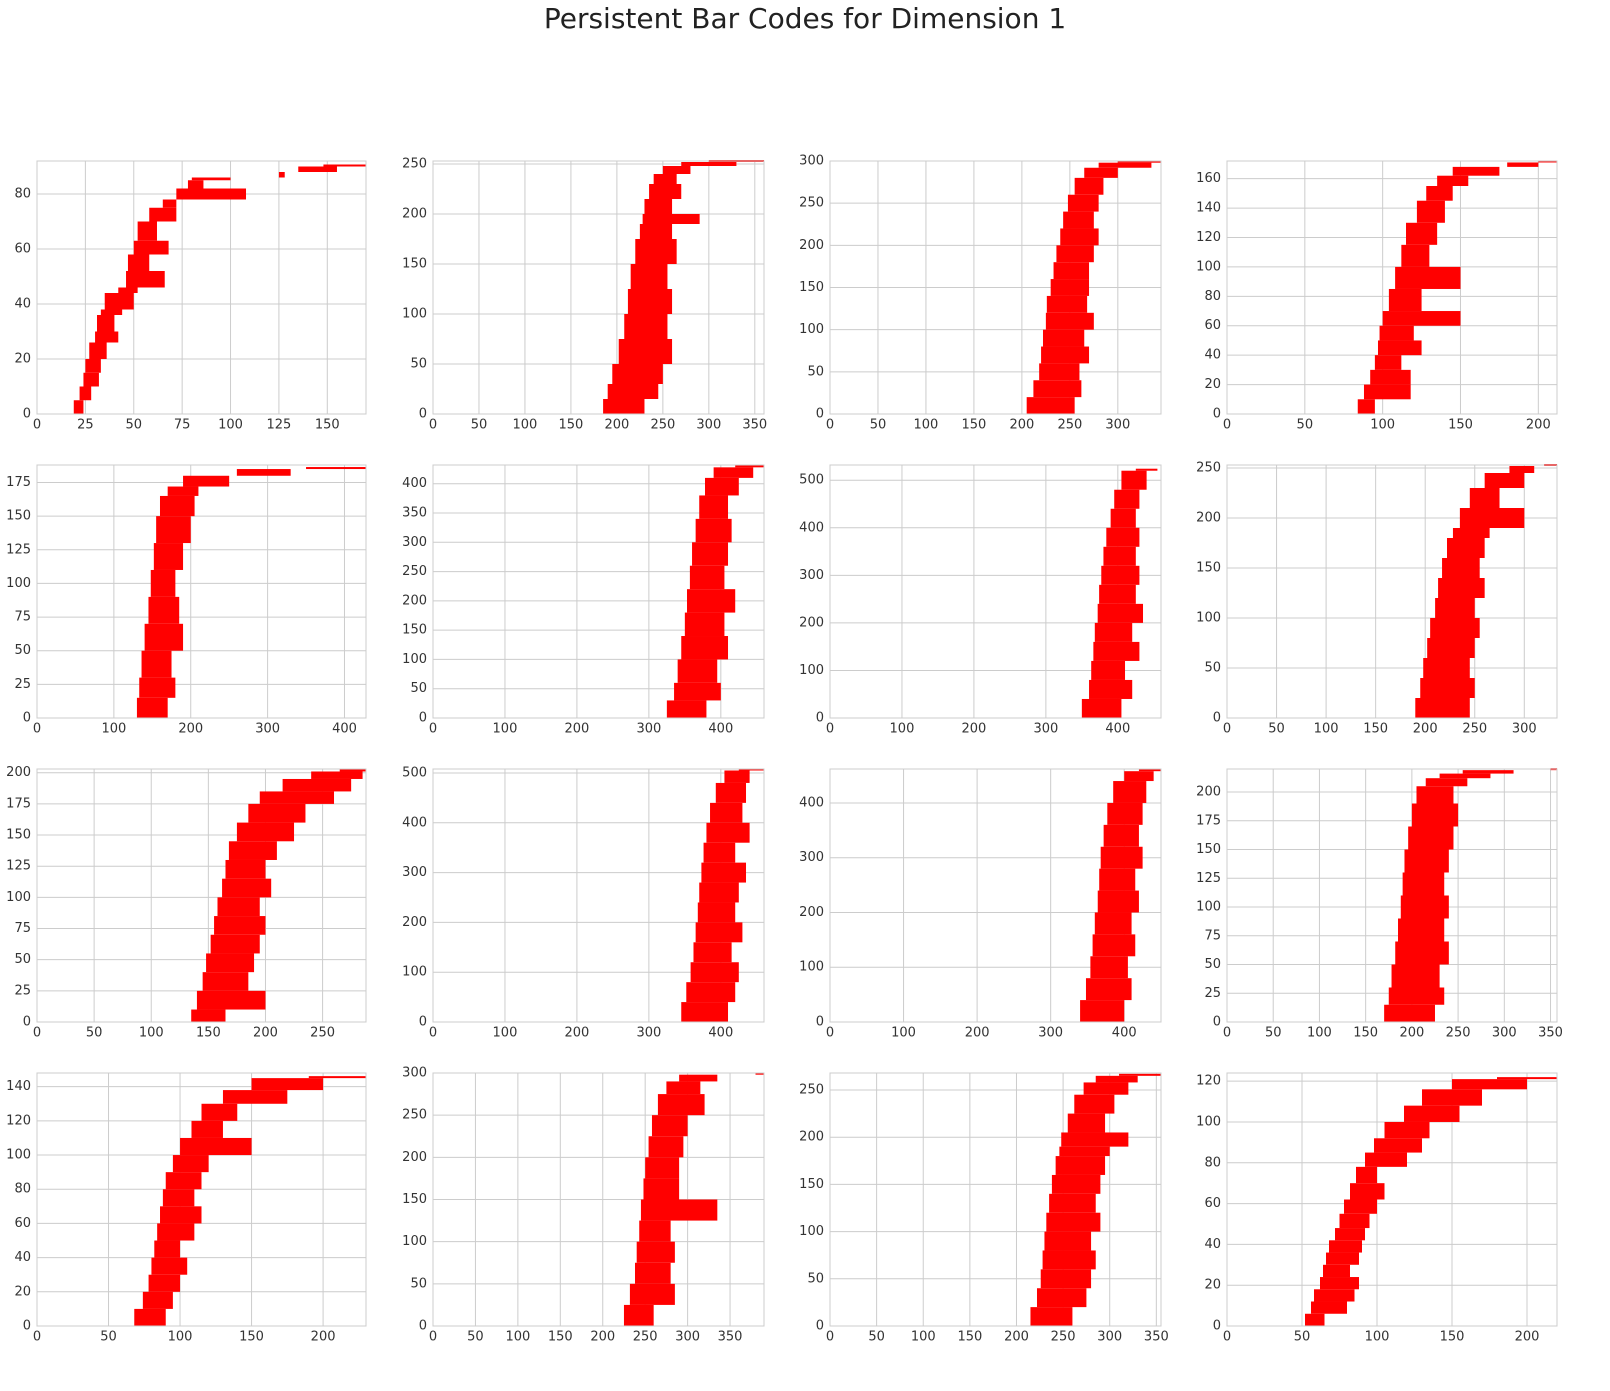 Image resolution: width=1610 pixels, height=1391 pixels. What do you see at coordinates (1208, 208) in the screenshot?
I see `y-tick-label: 140` at bounding box center [1208, 208].